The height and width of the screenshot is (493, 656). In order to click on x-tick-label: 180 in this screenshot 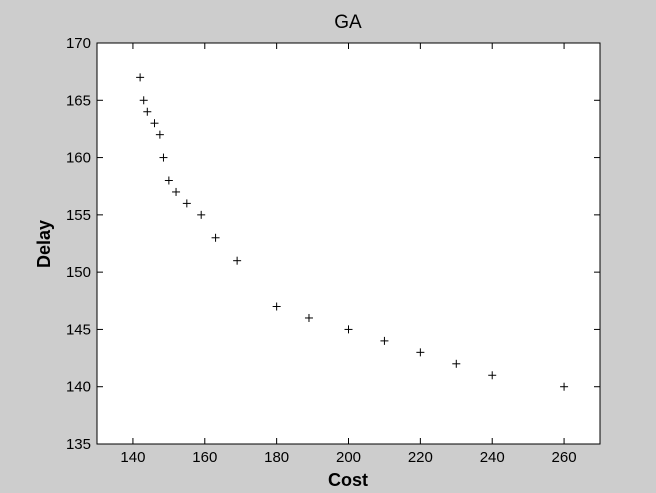, I will do `click(276, 457)`.